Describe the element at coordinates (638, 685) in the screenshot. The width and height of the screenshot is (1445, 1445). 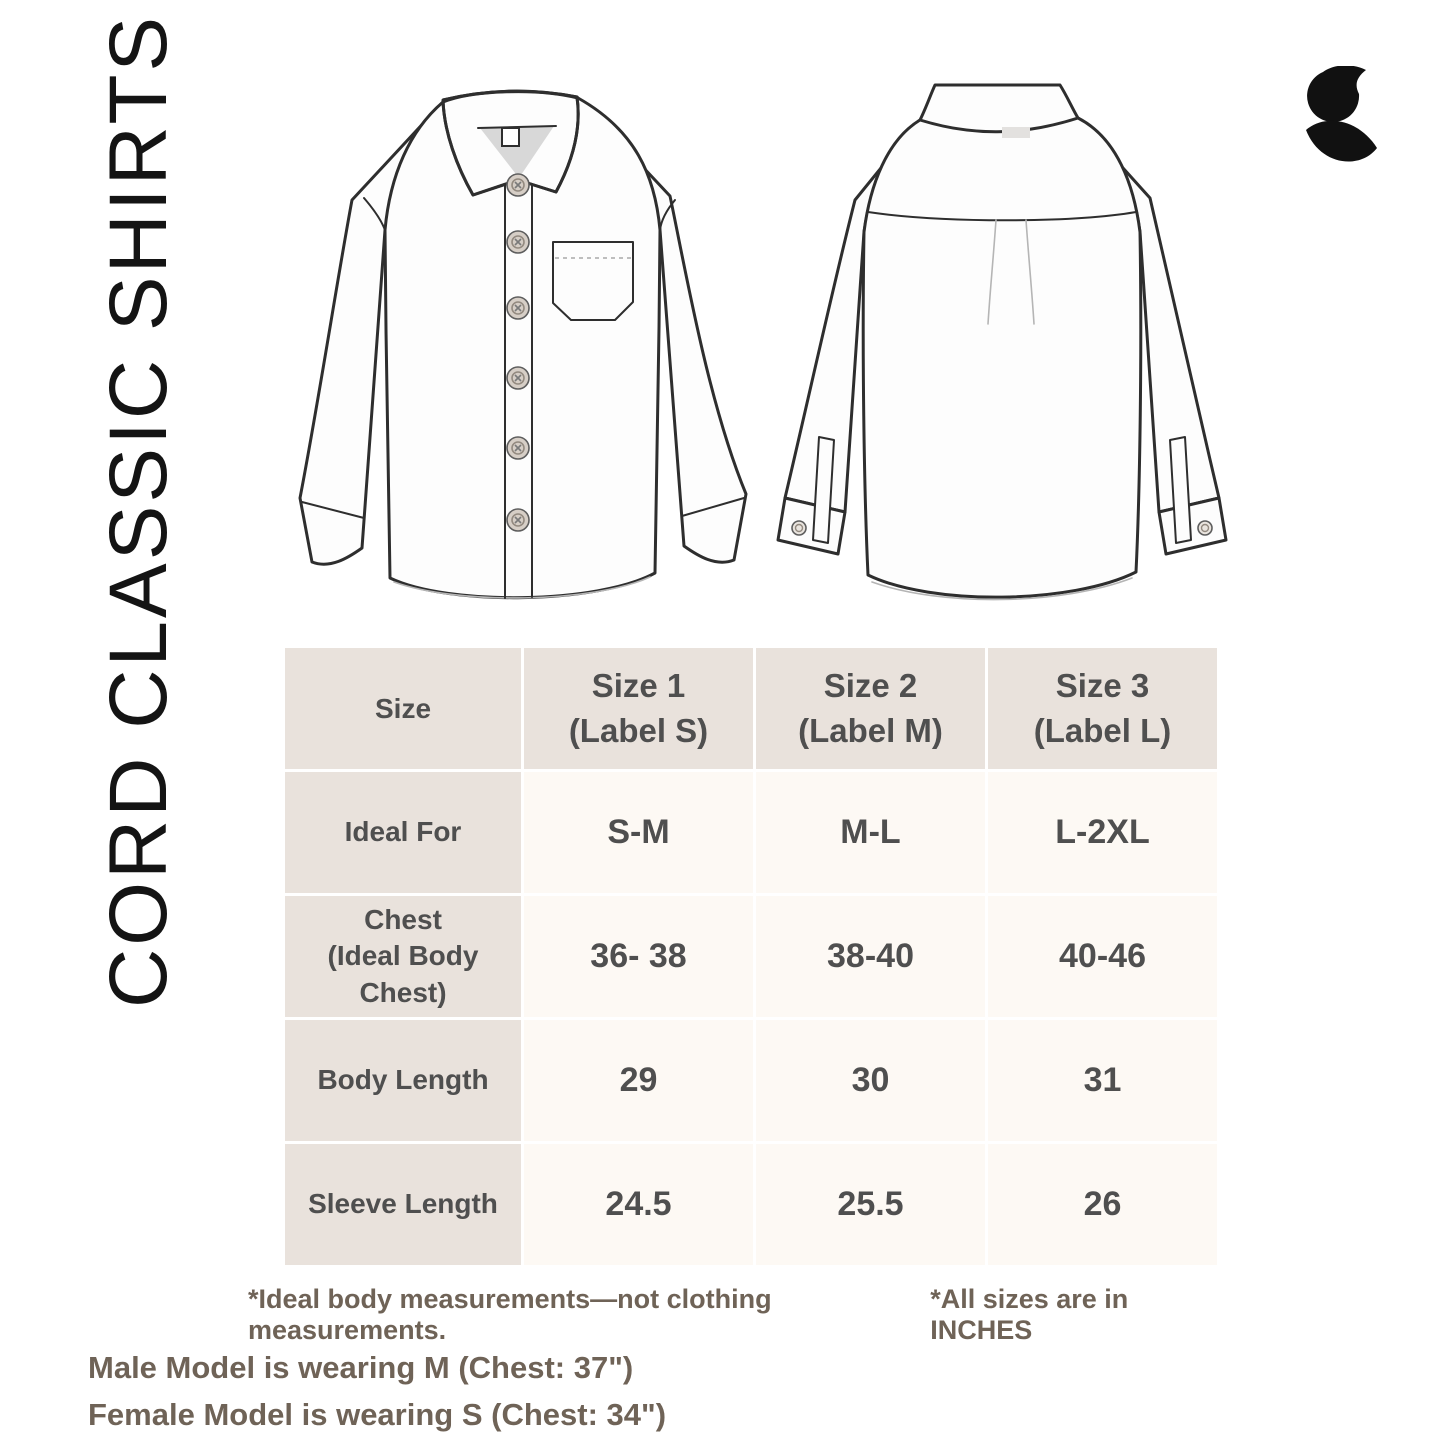
I see `column-title: Size 1` at that location.